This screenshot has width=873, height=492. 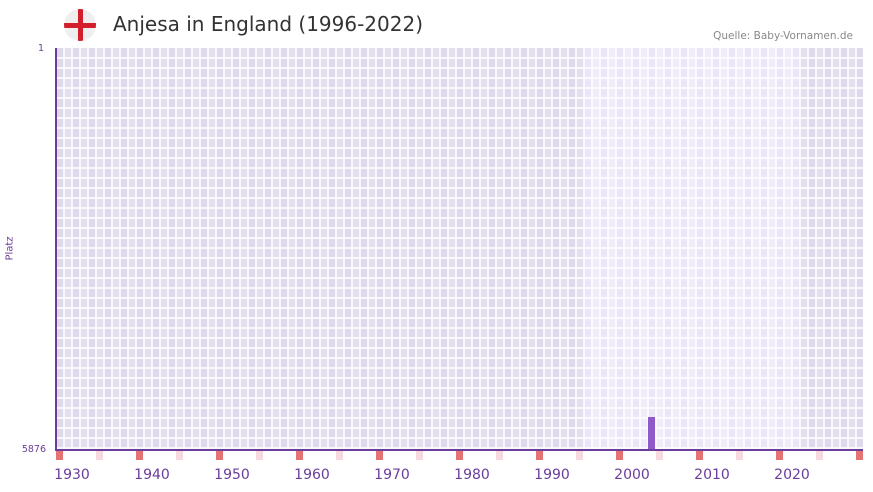 I want to click on y-tick-top: 1, so click(x=40, y=48).